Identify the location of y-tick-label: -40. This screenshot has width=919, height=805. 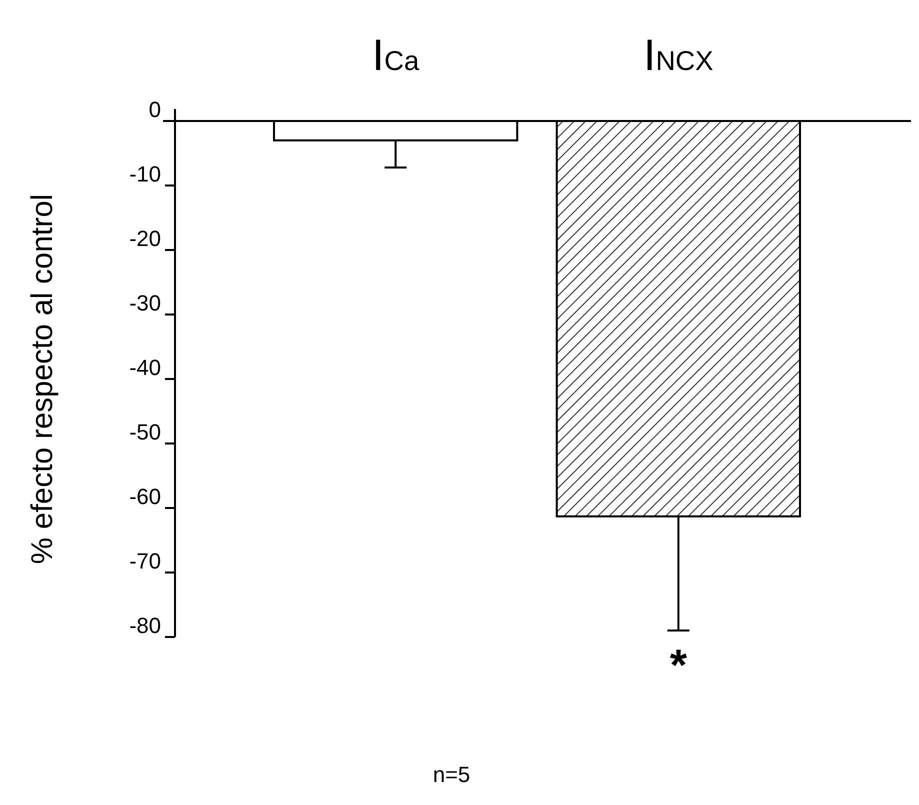
(145, 367).